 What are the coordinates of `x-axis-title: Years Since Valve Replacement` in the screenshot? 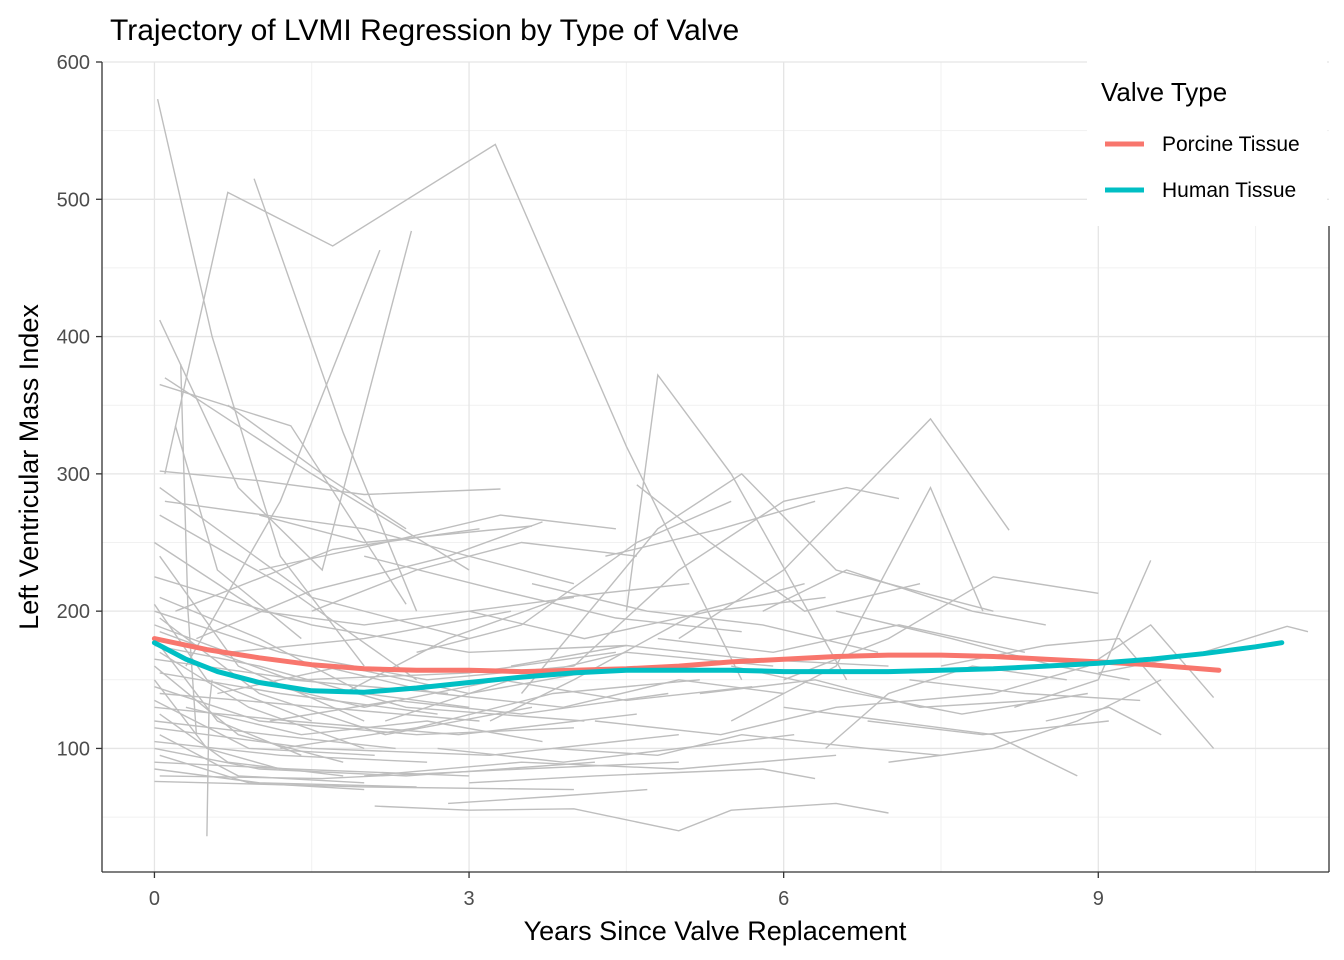 It's located at (715, 931).